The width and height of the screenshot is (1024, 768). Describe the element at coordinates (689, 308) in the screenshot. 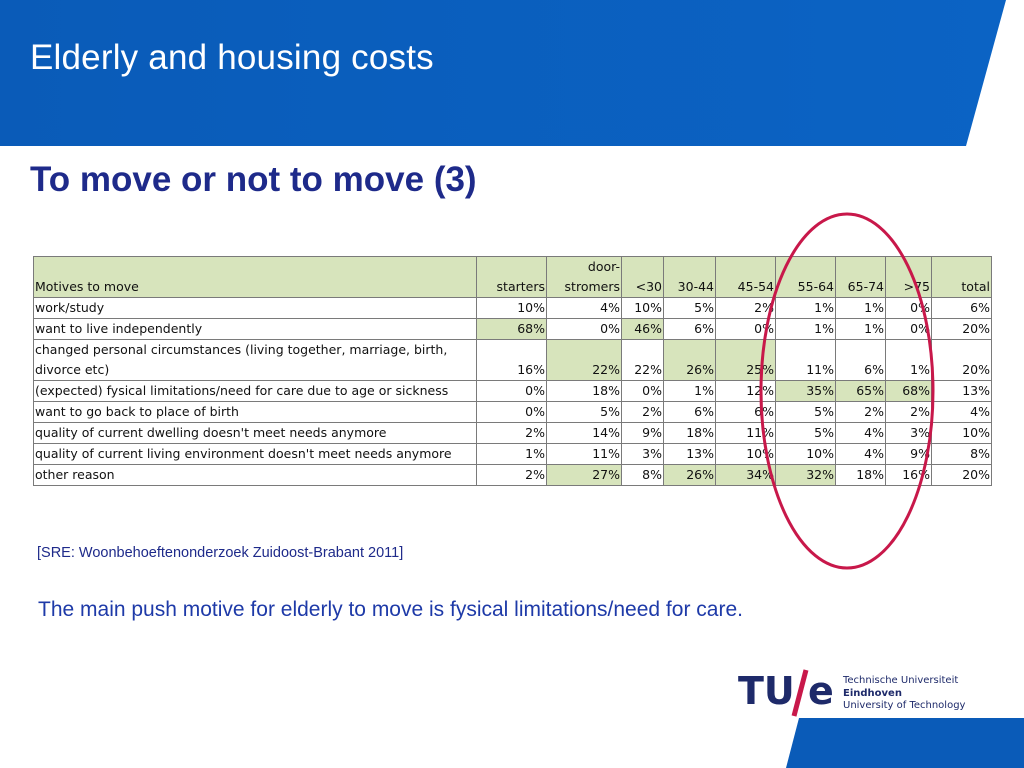

I see `table-cell: 5%` at that location.